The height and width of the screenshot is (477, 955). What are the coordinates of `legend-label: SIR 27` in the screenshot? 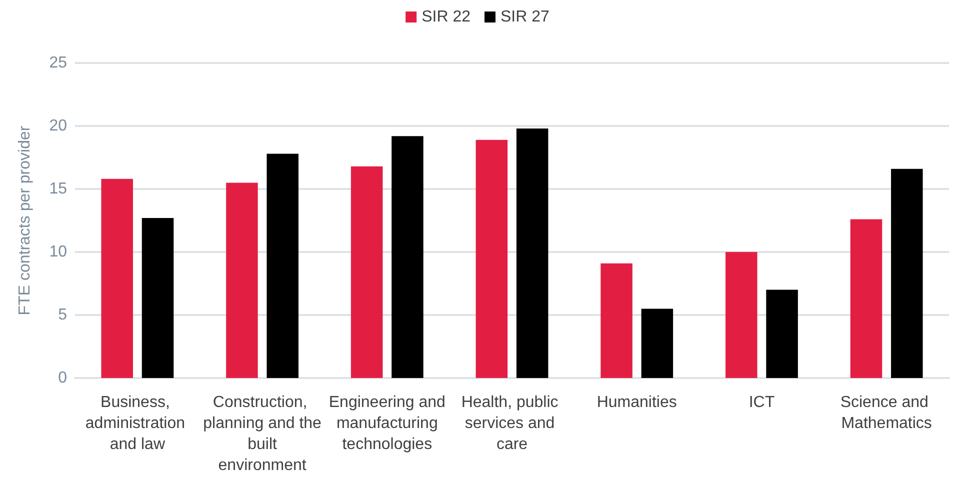 It's located at (525, 17).